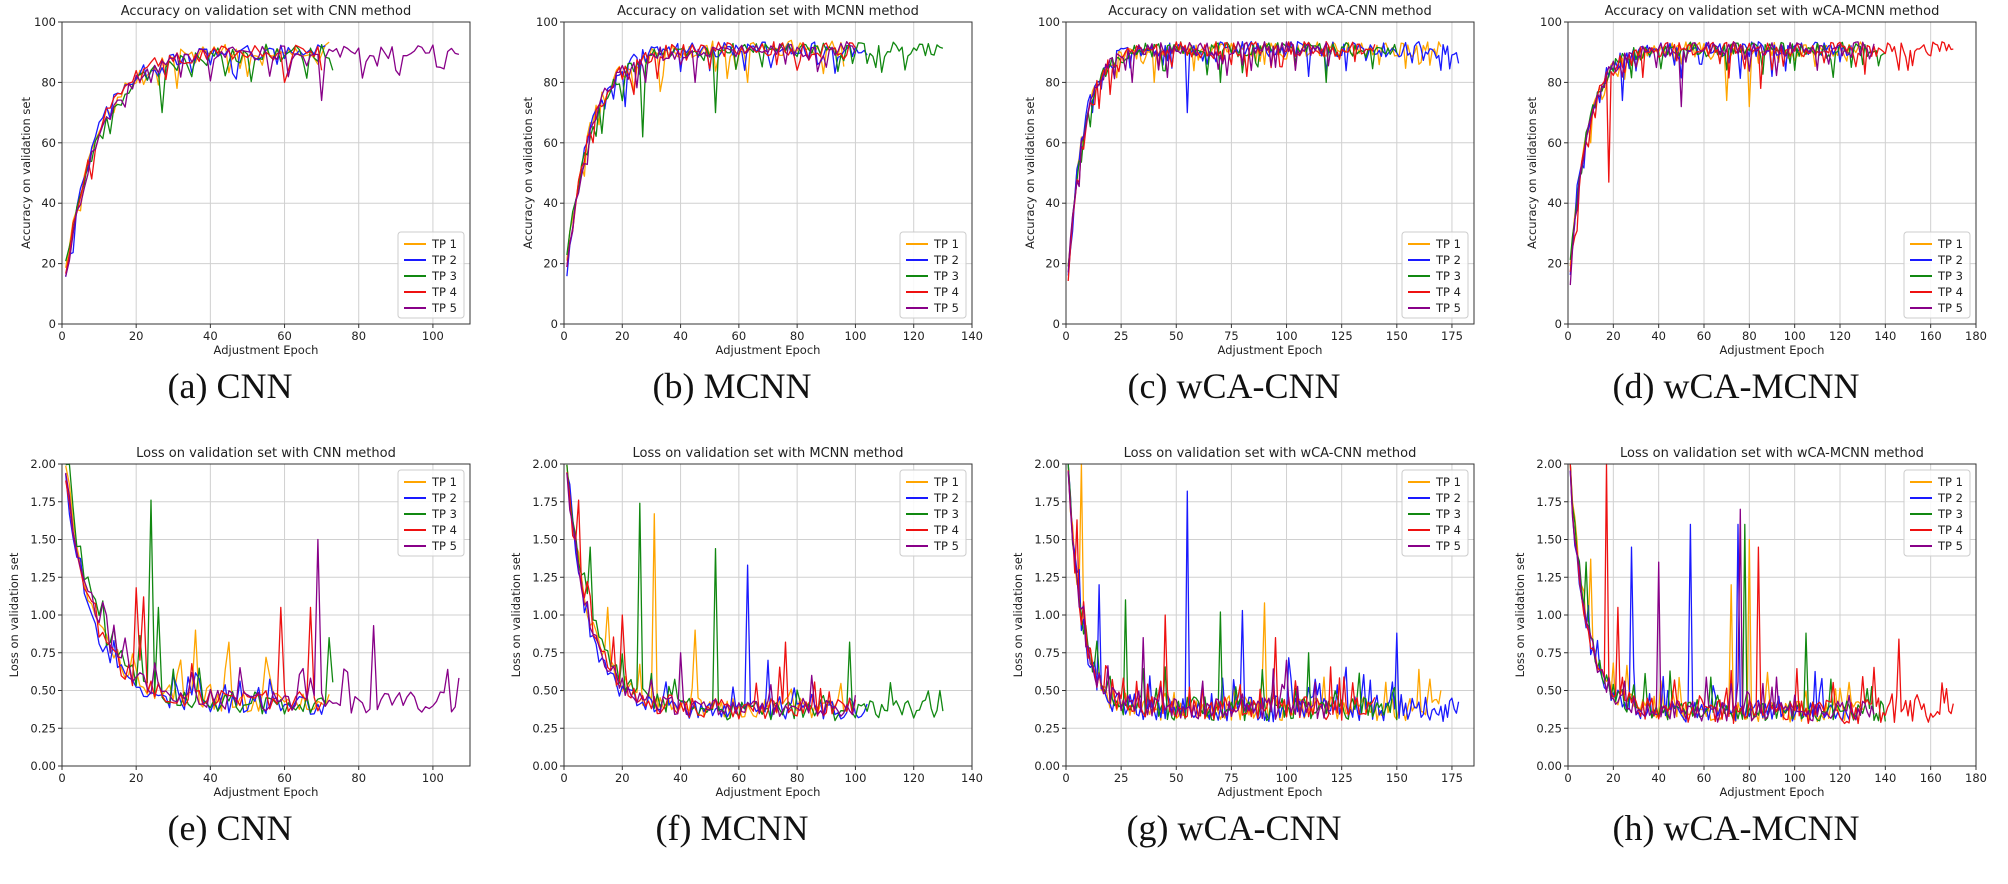 Image resolution: width=2008 pixels, height=884 pixels. What do you see at coordinates (711, 596) in the screenshot?
I see `series-line-tp4` at bounding box center [711, 596].